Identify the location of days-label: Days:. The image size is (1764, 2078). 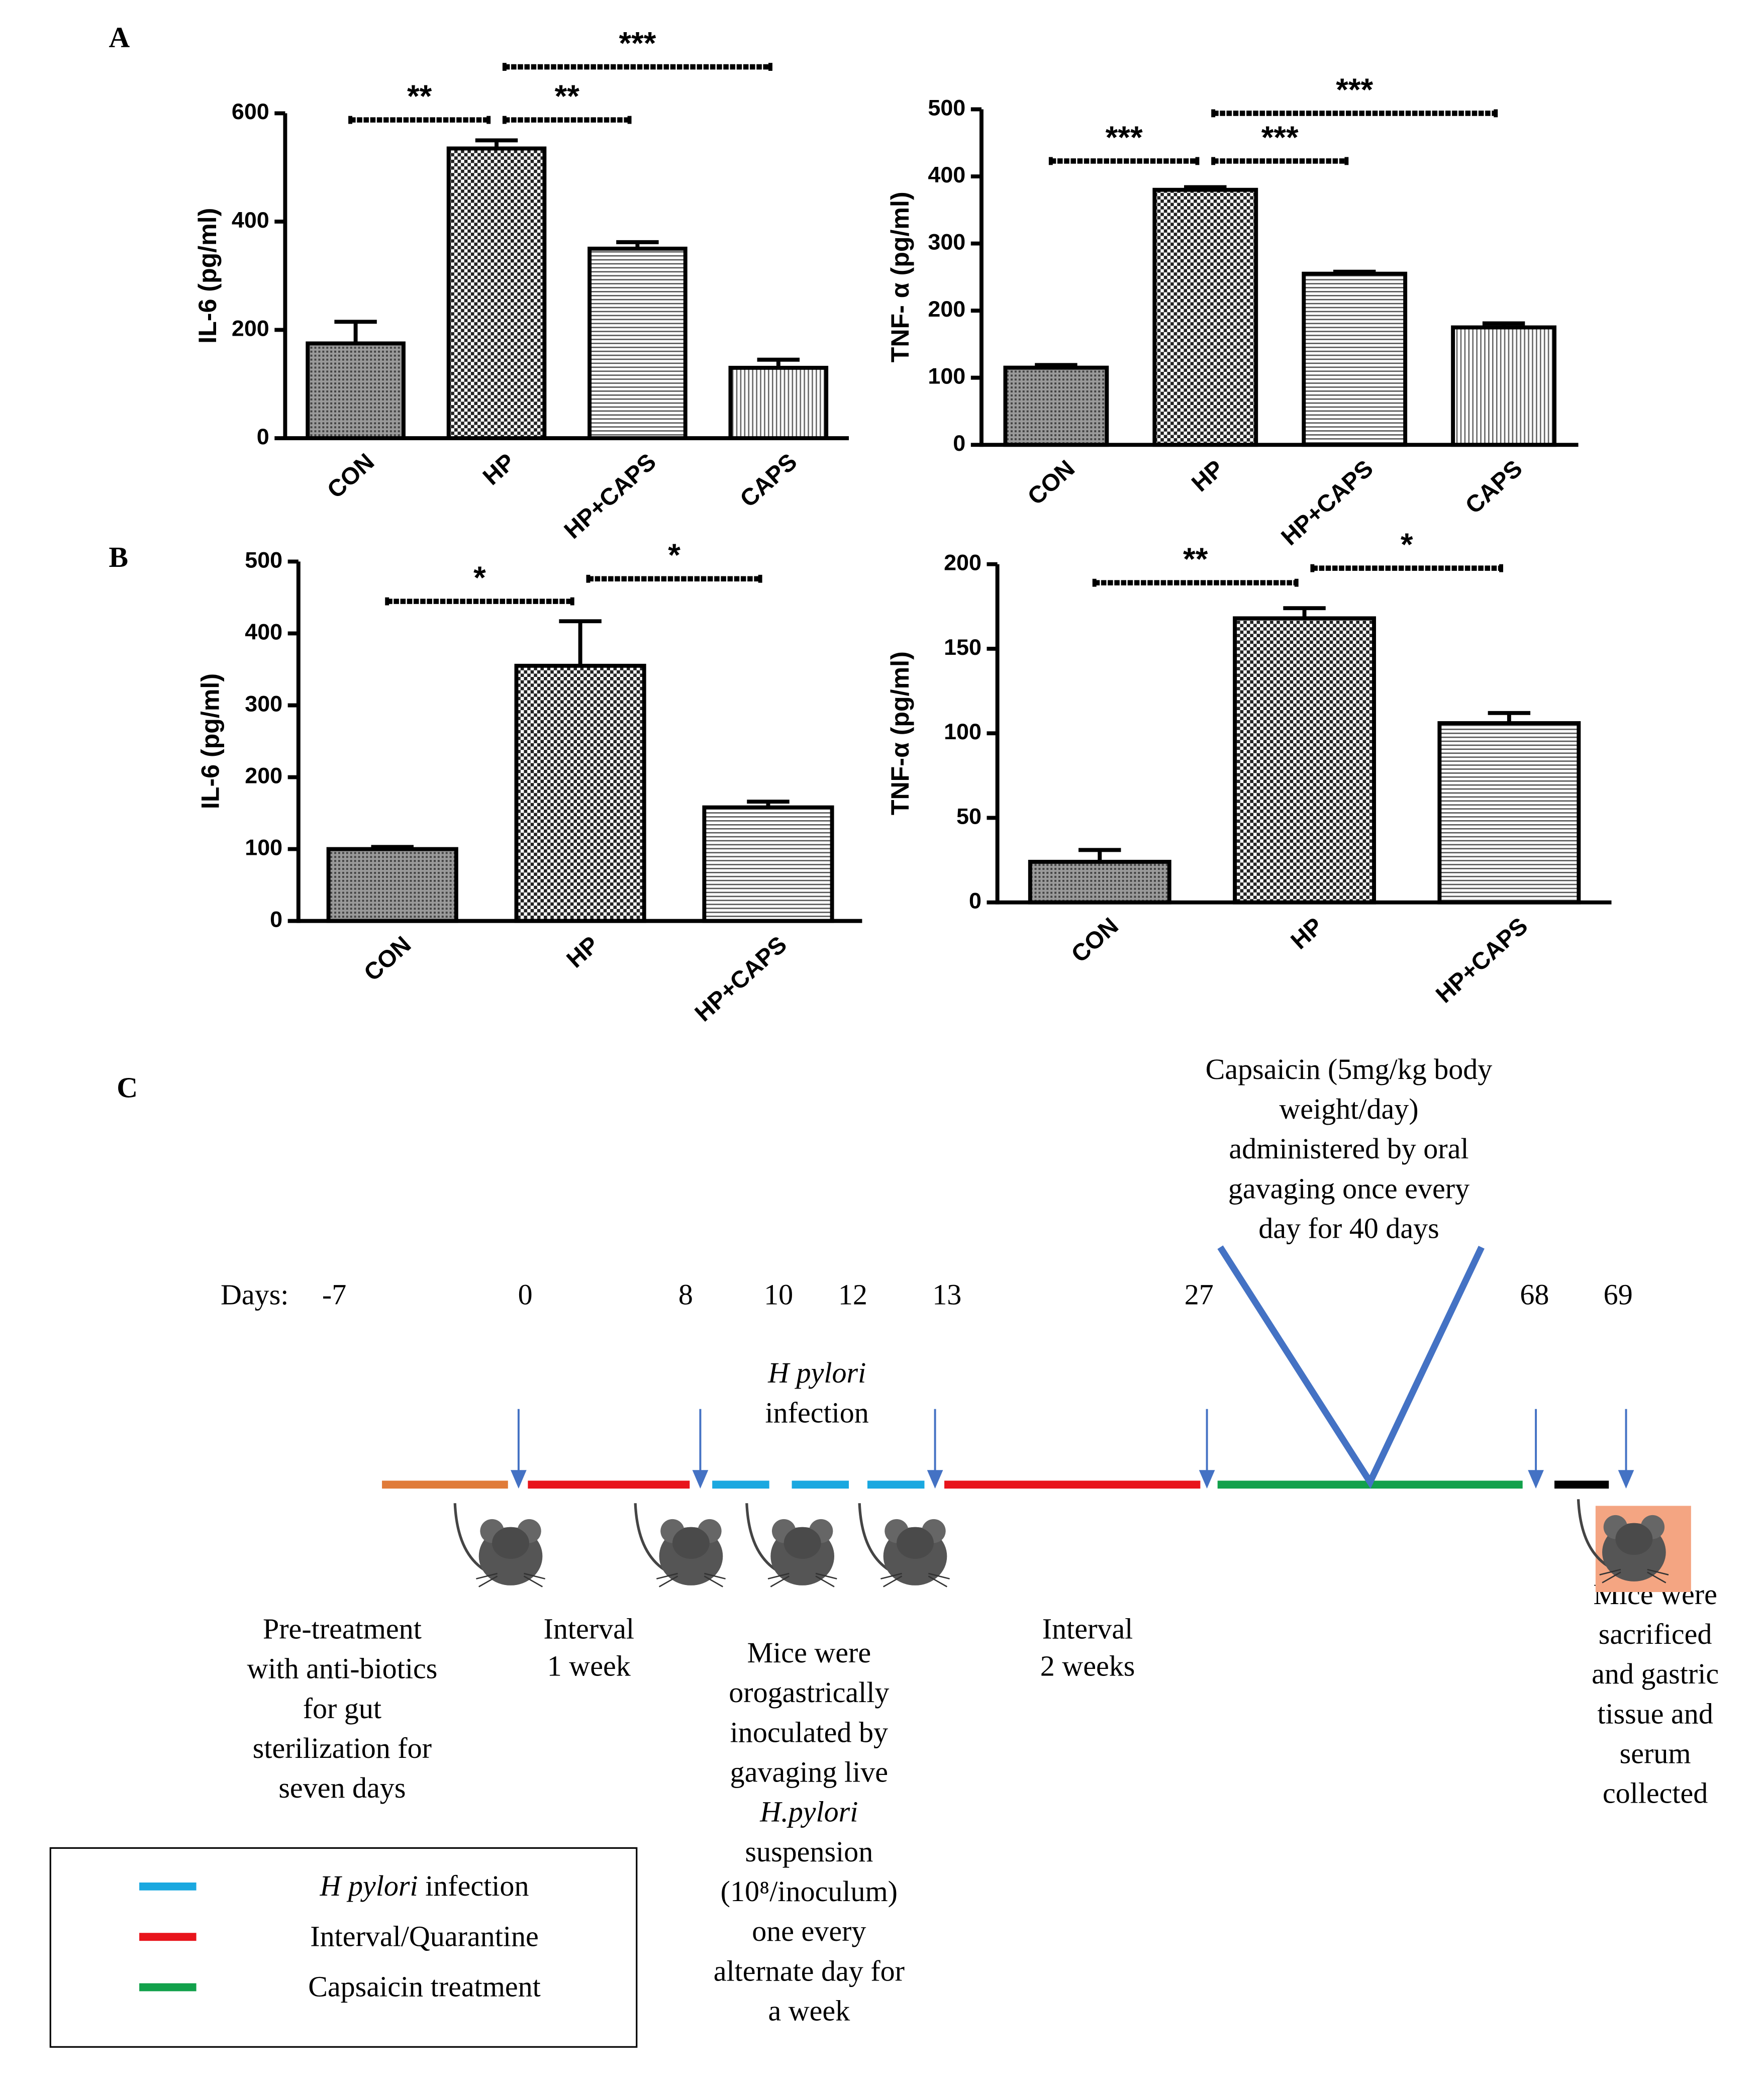
(254, 1295).